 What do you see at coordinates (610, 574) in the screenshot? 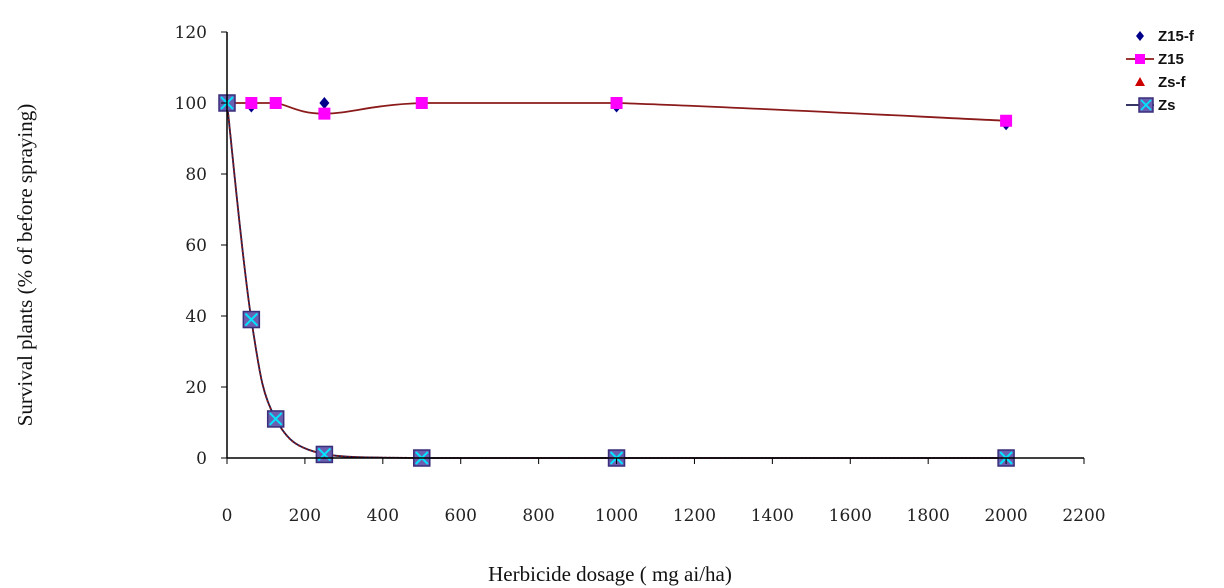
I see `x-axis-title: Herbicide dosage ( mg ai/ha)` at bounding box center [610, 574].